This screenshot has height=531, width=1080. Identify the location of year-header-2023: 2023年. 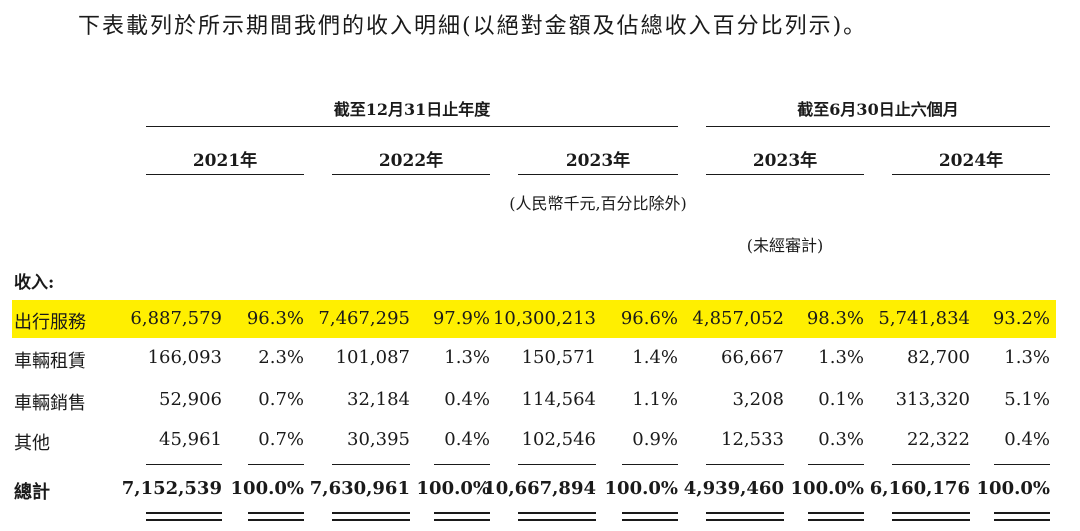
(598, 161).